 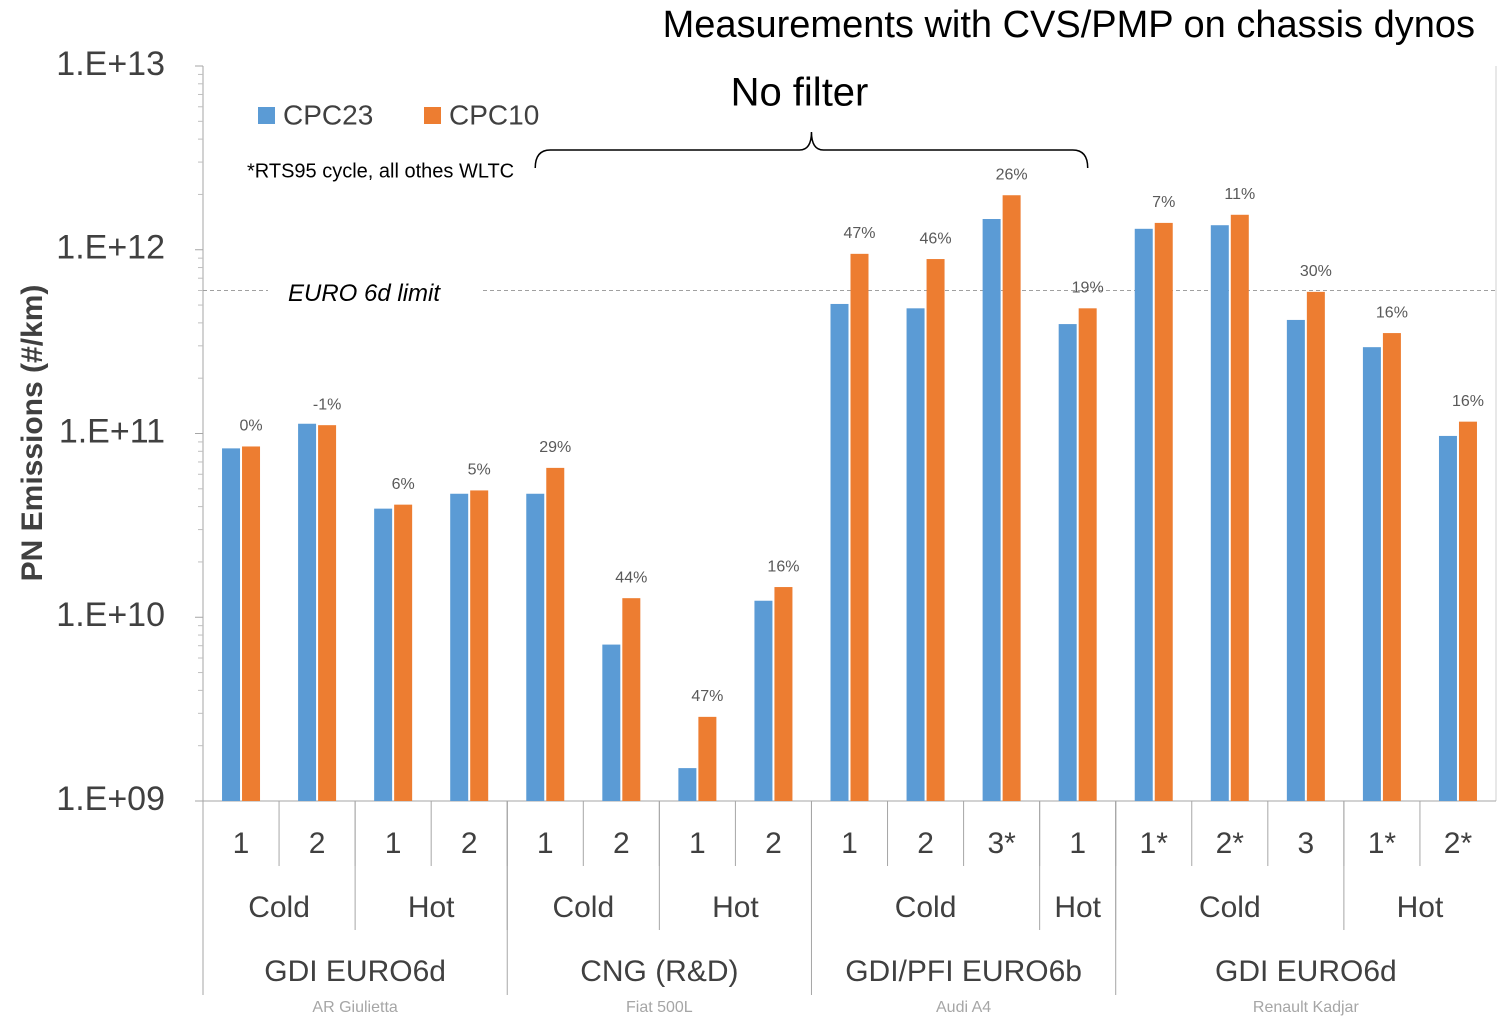 What do you see at coordinates (963, 1007) in the screenshot?
I see `vehicle-sublabel: Audi A4` at bounding box center [963, 1007].